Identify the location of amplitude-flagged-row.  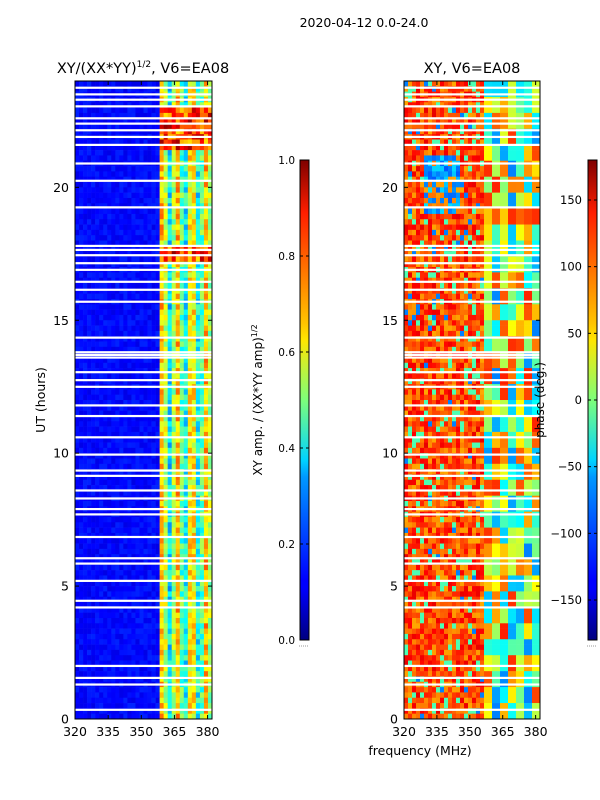
(143, 437).